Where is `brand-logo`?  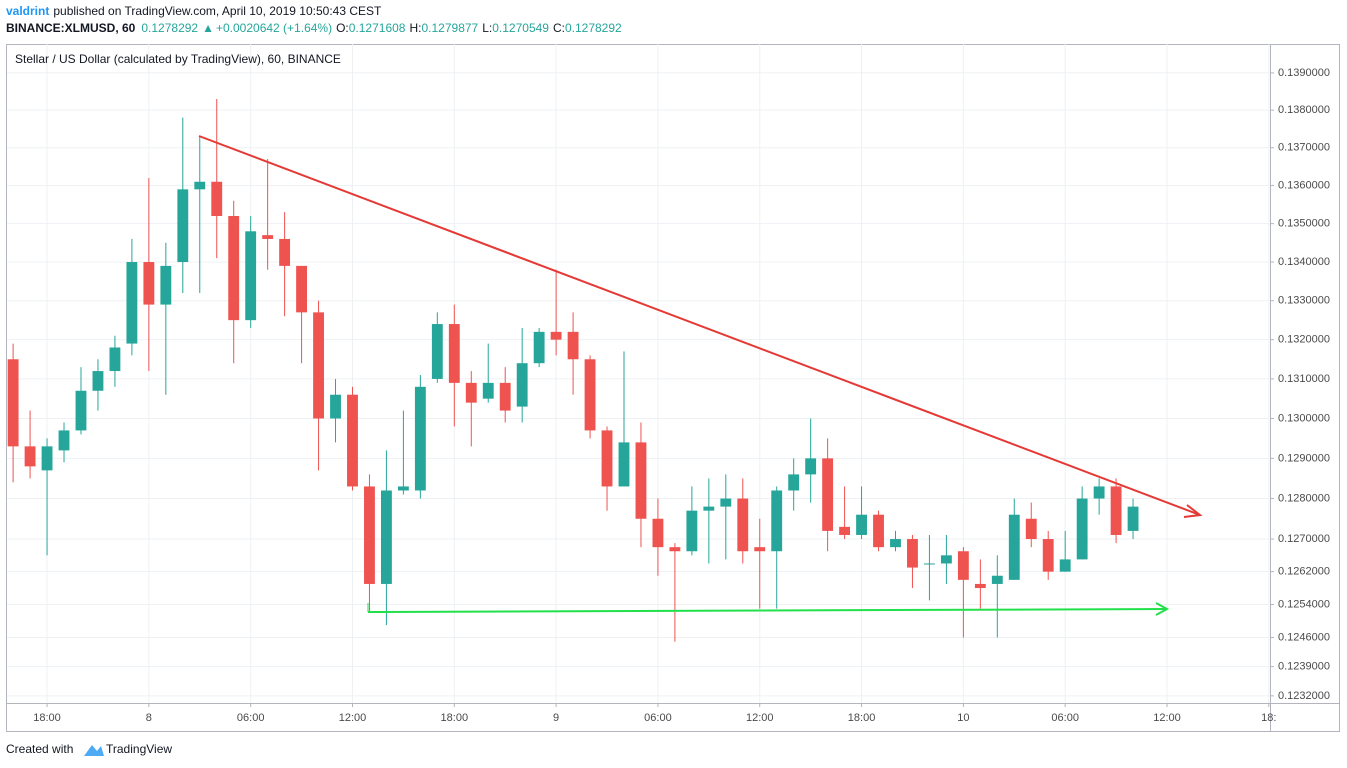 brand-logo is located at coordinates (94, 750).